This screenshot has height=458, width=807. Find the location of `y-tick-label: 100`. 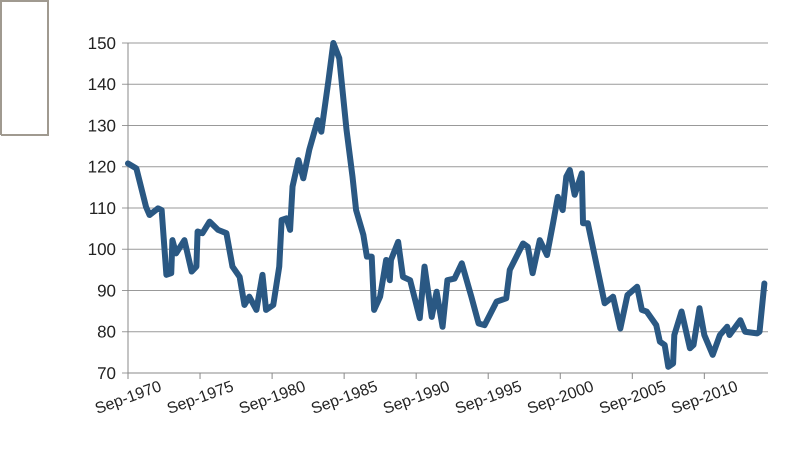

y-tick-label: 100 is located at coordinates (102, 250).